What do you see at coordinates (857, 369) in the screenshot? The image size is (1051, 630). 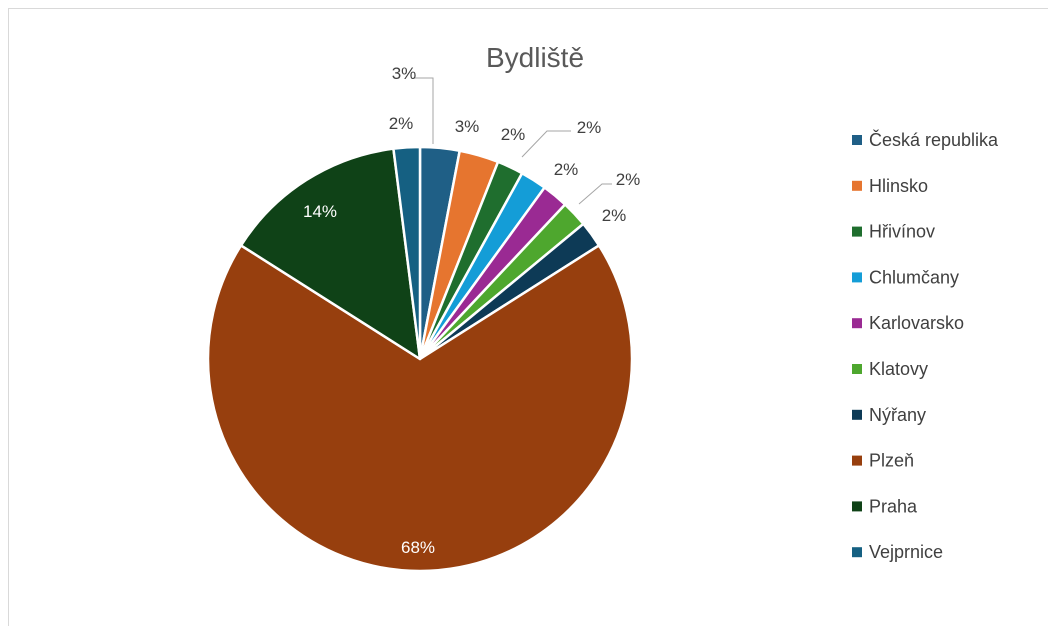 I see `legend-swatch-klatovy` at bounding box center [857, 369].